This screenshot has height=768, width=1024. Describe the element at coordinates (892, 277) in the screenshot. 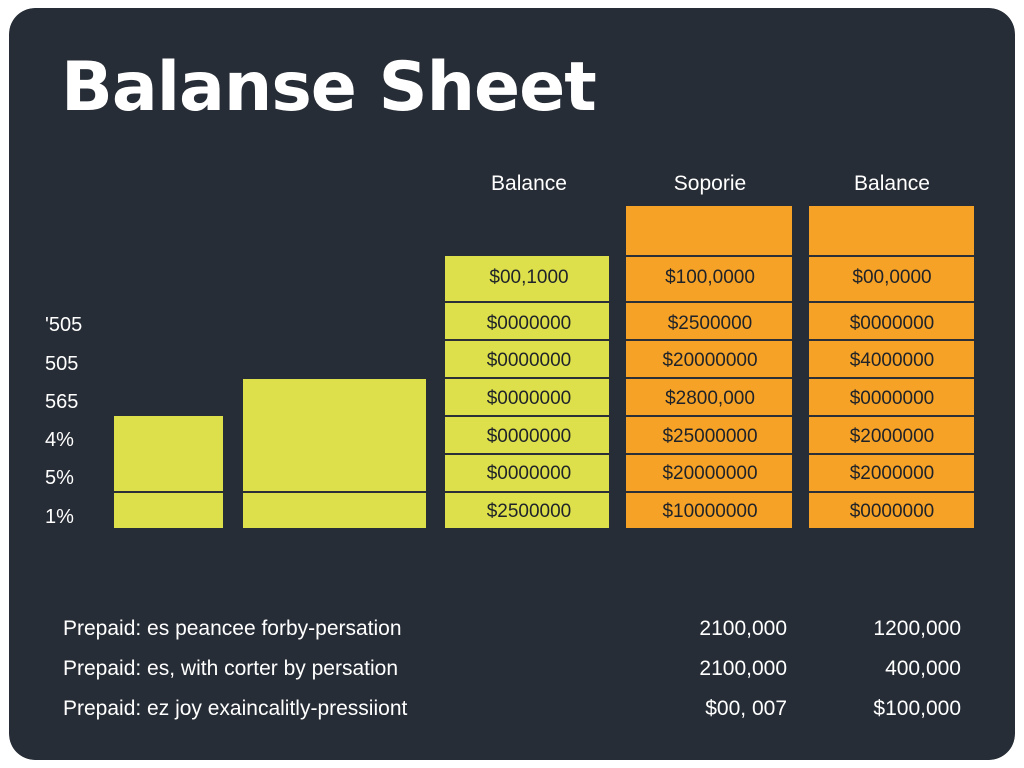

I see `cell-value: $00,0000` at that location.